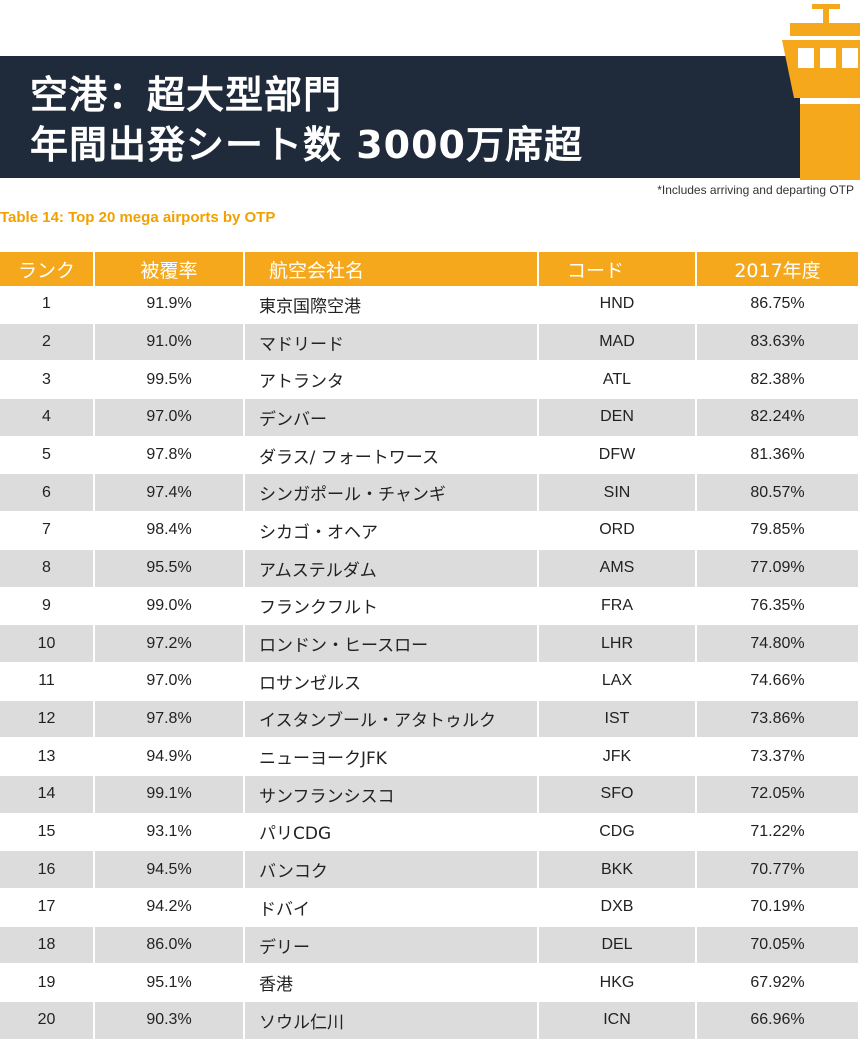 The width and height of the screenshot is (860, 1040). I want to click on cell-rank: 8, so click(47, 568).